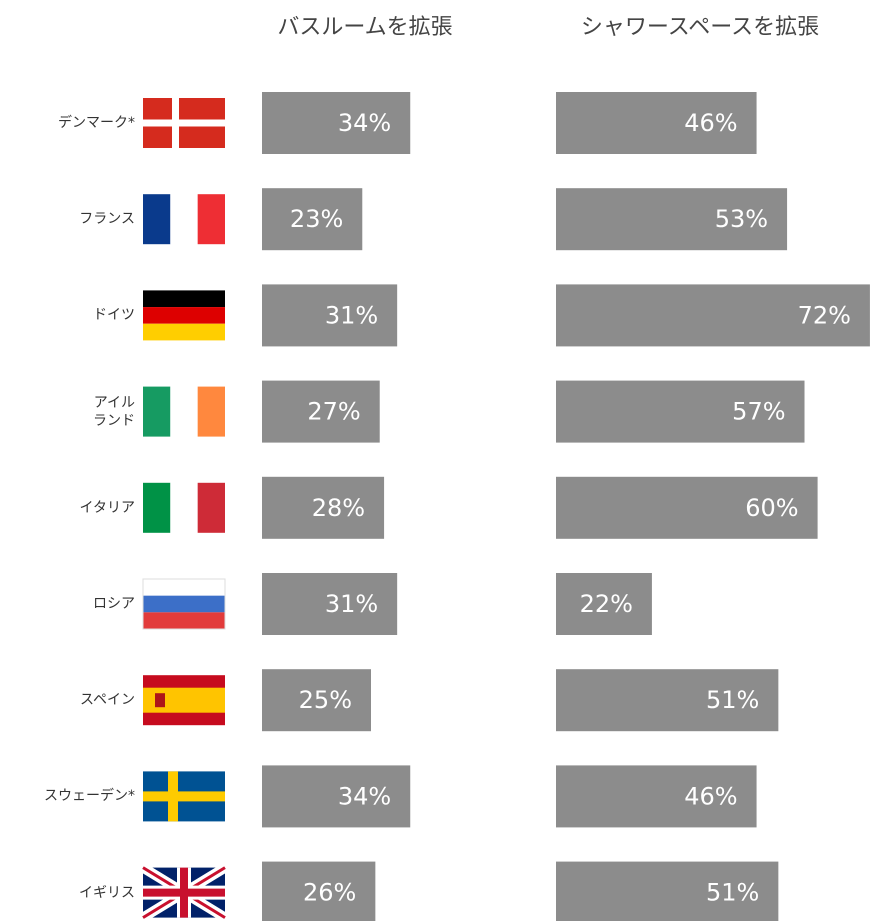 The height and width of the screenshot is (921, 870). I want to click on value-label: 53%, so click(741, 219).